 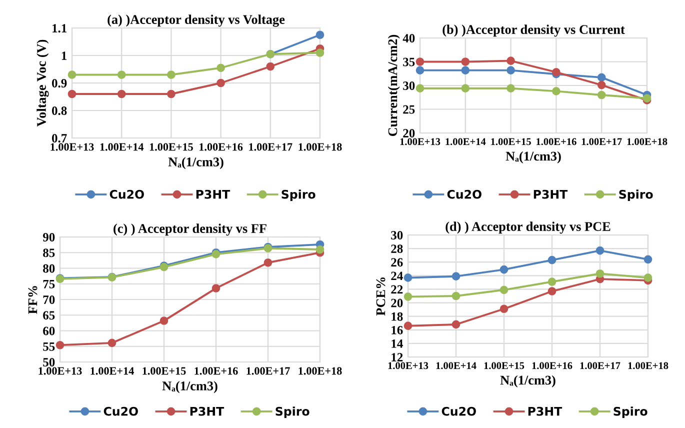 I want to click on y-tick-label: 1, so click(x=64, y=56).